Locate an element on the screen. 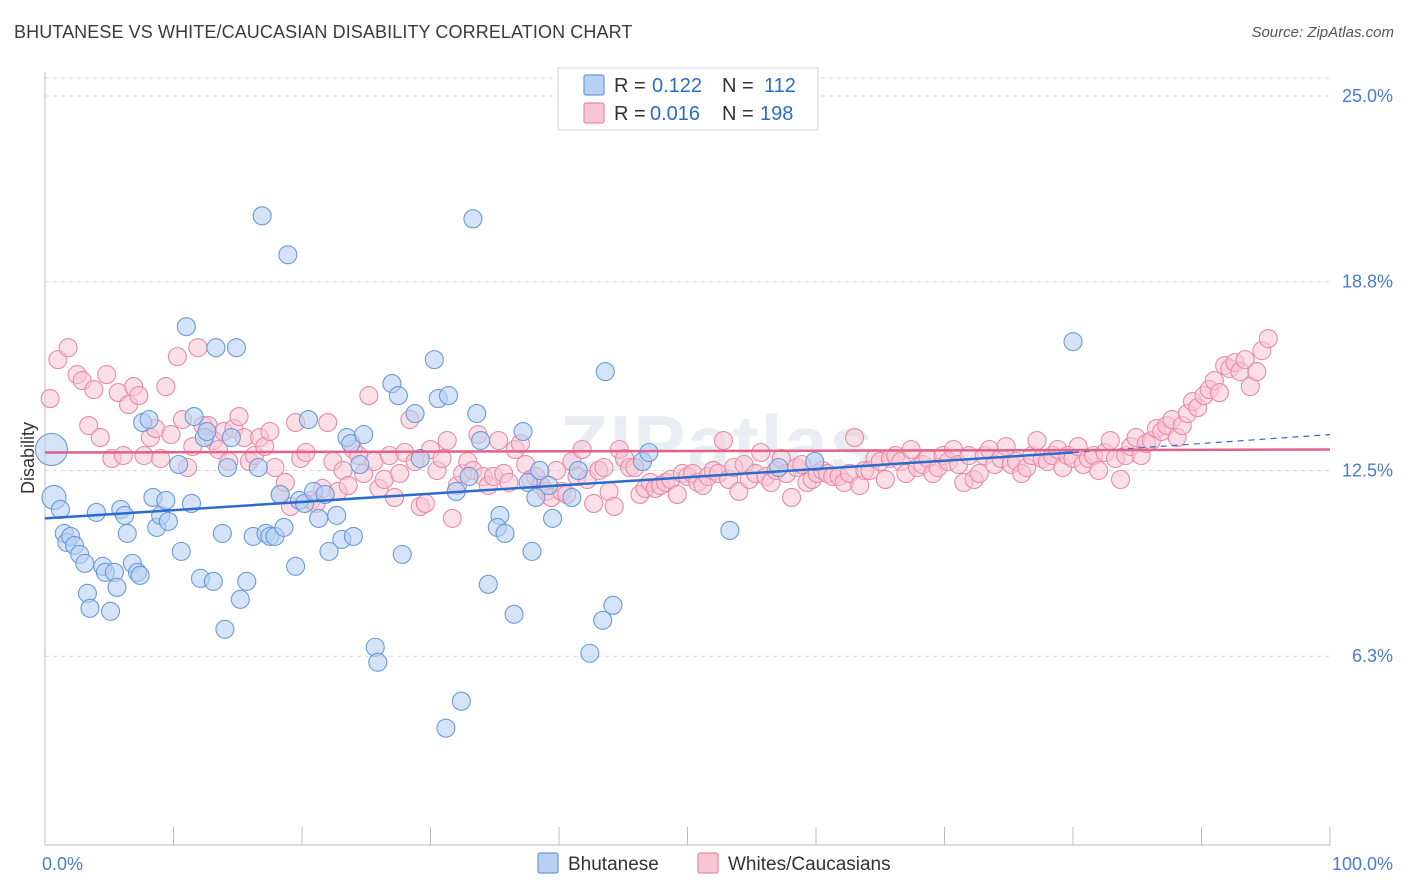  y-tick-label-0: 6.3% is located at coordinates (1372, 656).